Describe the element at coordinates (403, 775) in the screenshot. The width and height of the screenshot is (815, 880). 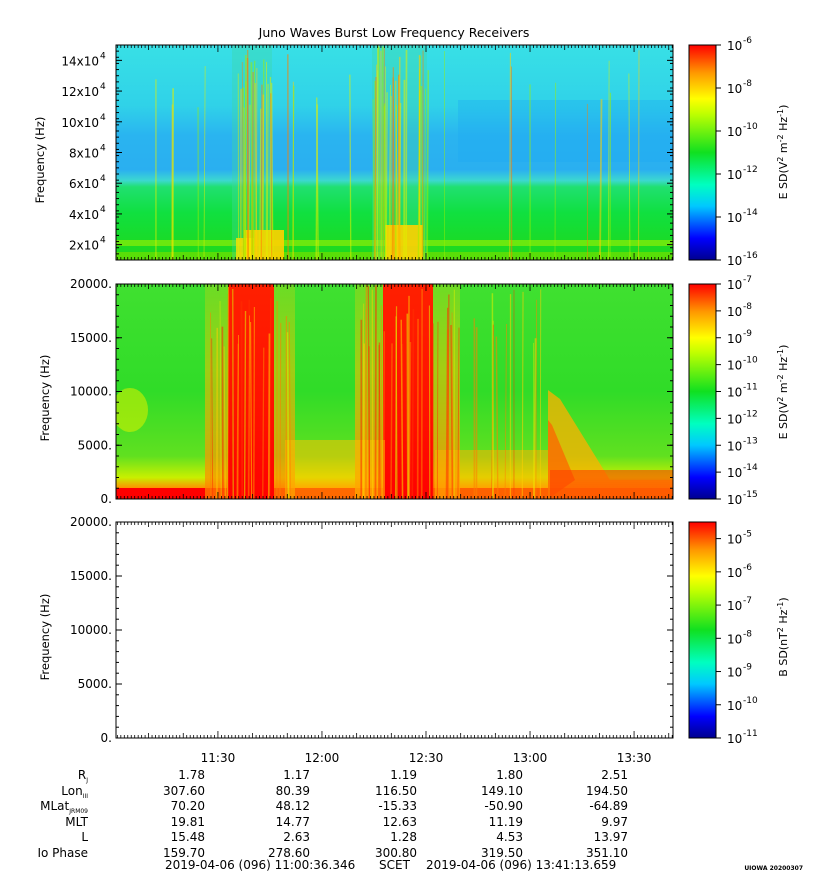
I see `ephemeris-value: 1.19` at that location.